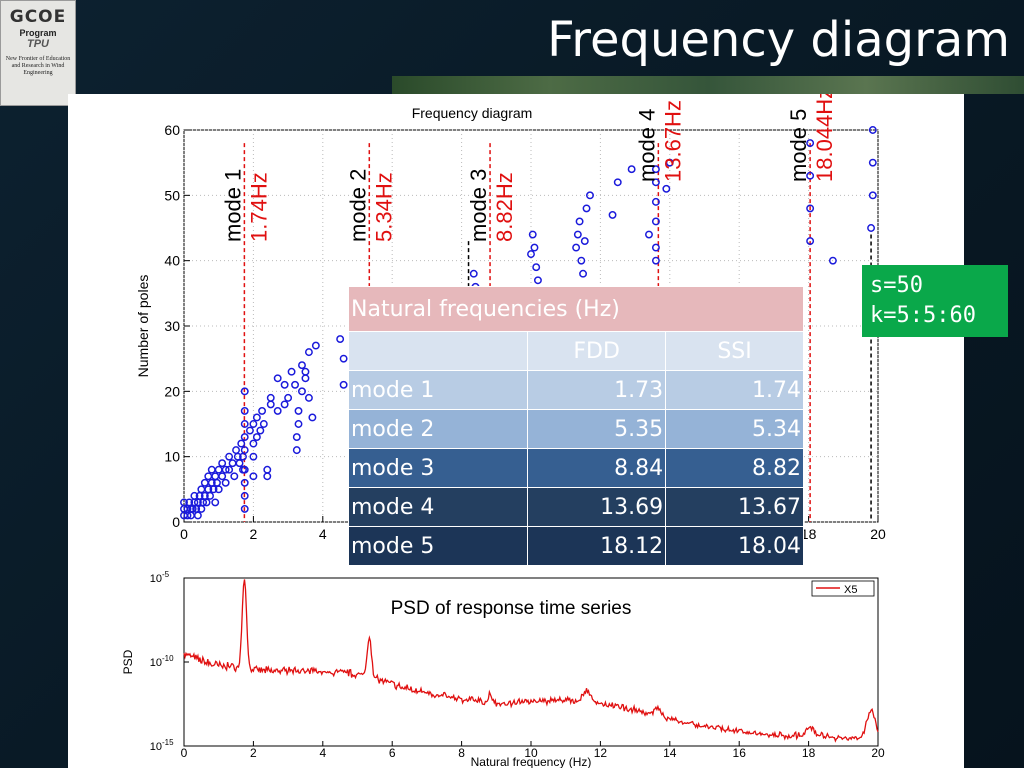 Image resolution: width=1024 pixels, height=768 pixels. I want to click on table-header-ssi: SSI, so click(734, 351).